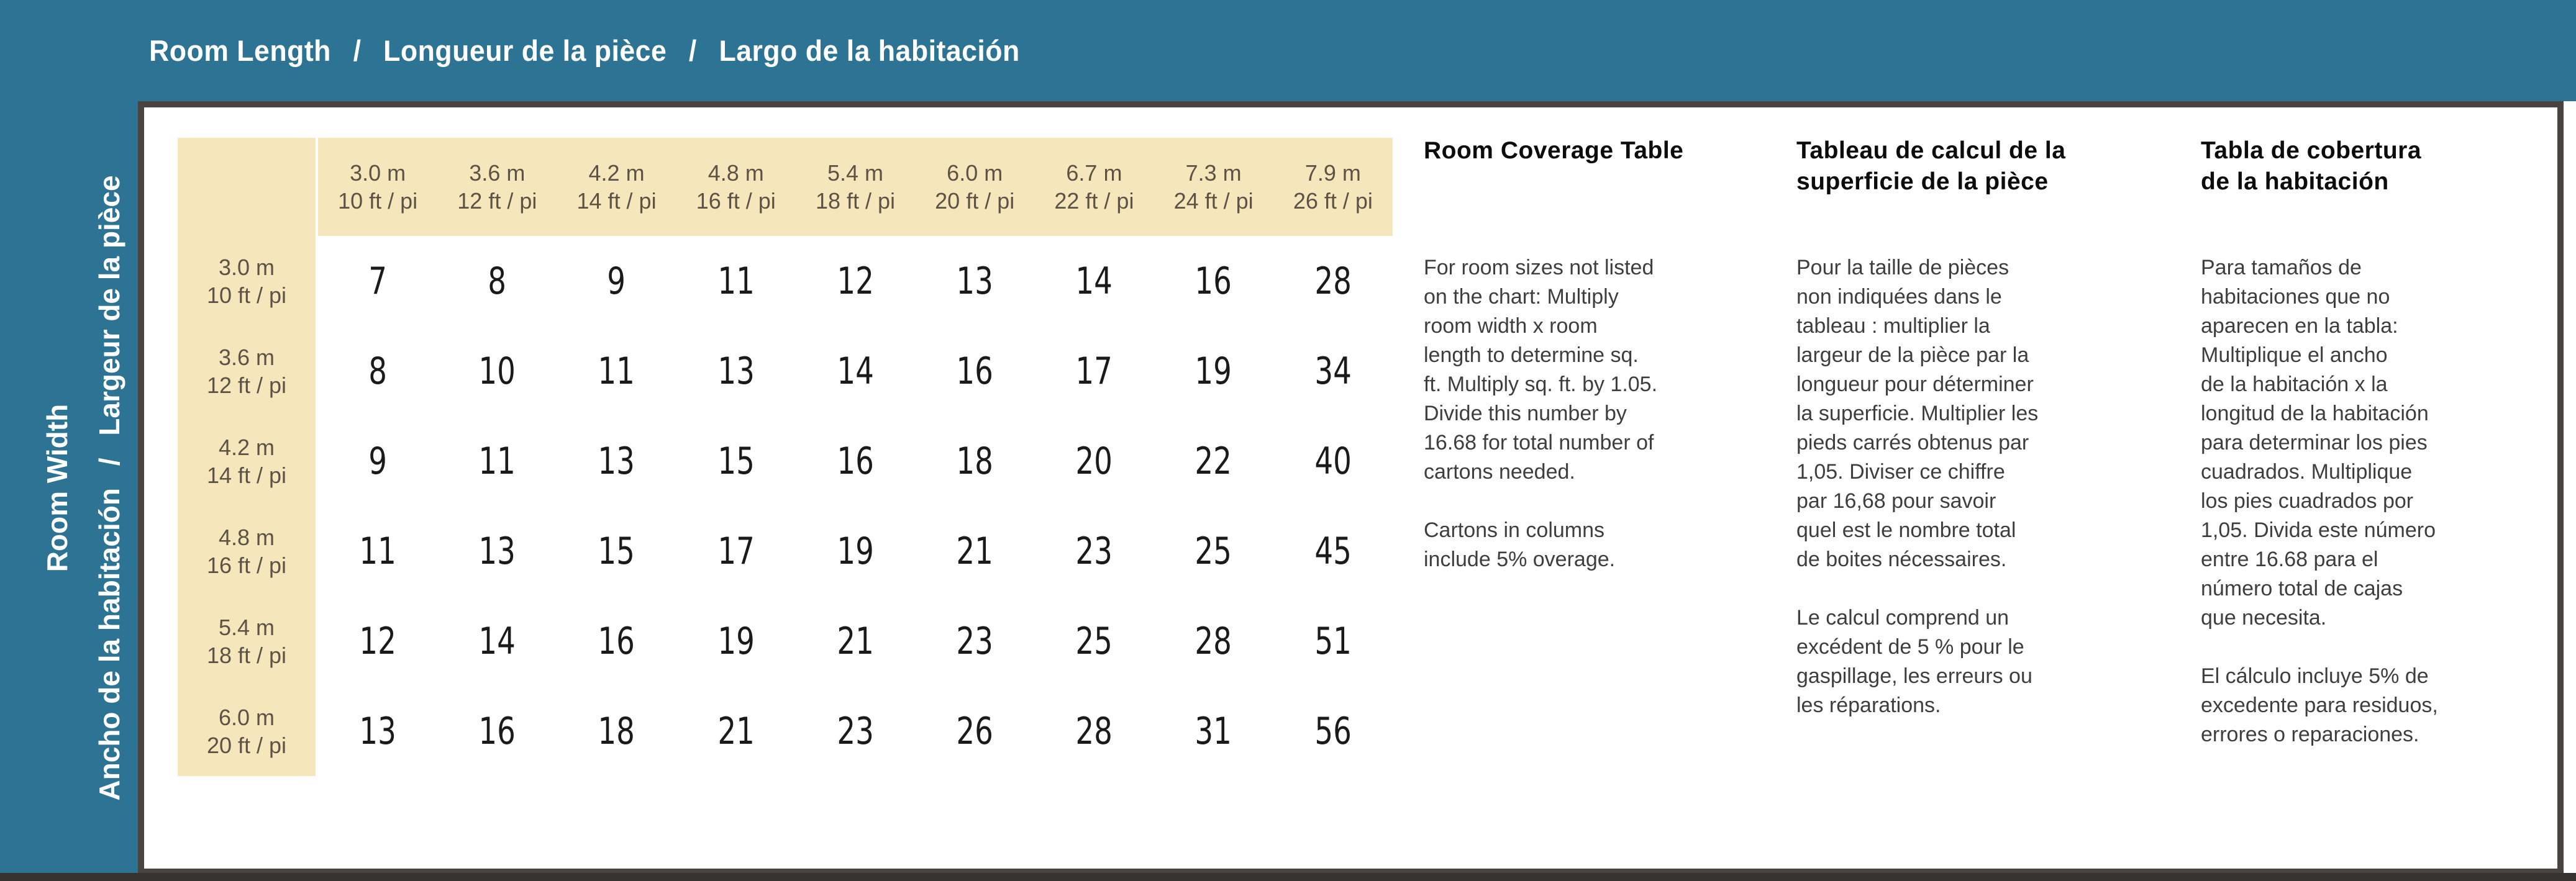  What do you see at coordinates (378, 201) in the screenshot?
I see `column-header-imperial: 10 ft / pi` at bounding box center [378, 201].